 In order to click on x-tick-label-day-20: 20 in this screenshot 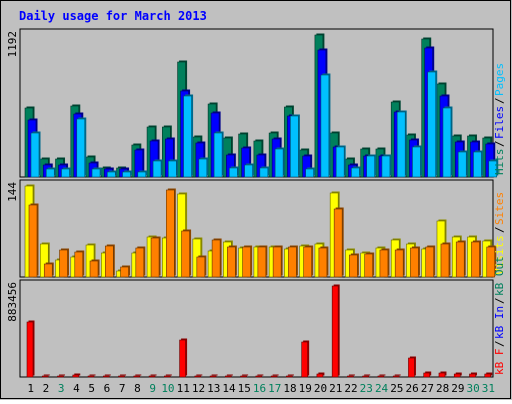, I will do `click(320, 388)`.